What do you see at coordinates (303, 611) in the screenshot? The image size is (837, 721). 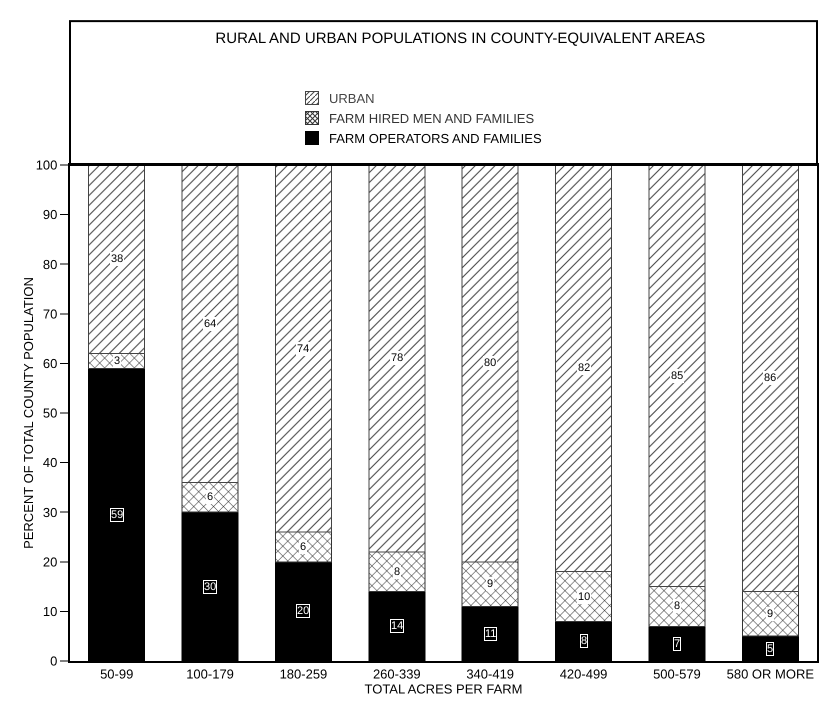 I see `data-label: 20` at bounding box center [303, 611].